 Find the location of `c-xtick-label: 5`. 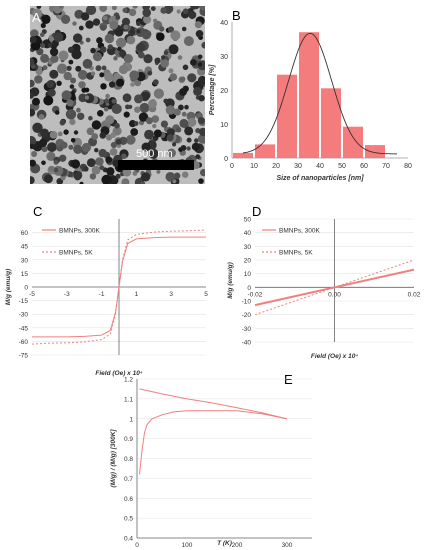

c-xtick-label: 5 is located at coordinates (206, 294).